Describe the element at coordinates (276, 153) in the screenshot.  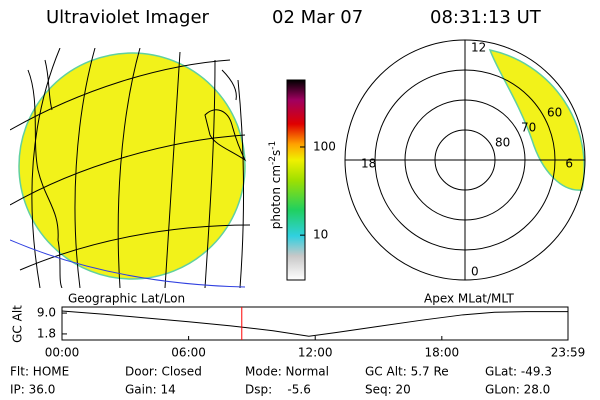
I see `label-part: s` at that location.